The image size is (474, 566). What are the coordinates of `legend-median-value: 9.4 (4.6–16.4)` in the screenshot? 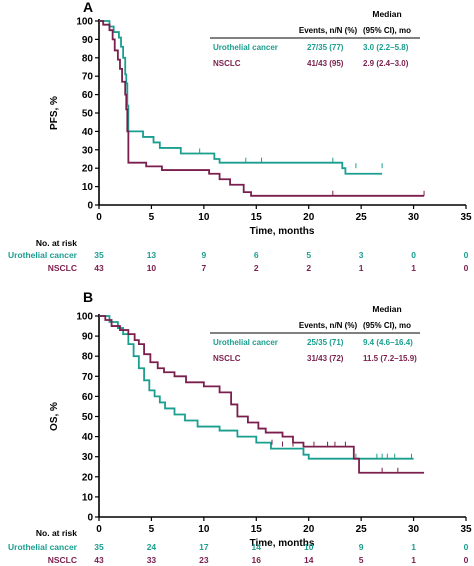 It's located at (388, 342).